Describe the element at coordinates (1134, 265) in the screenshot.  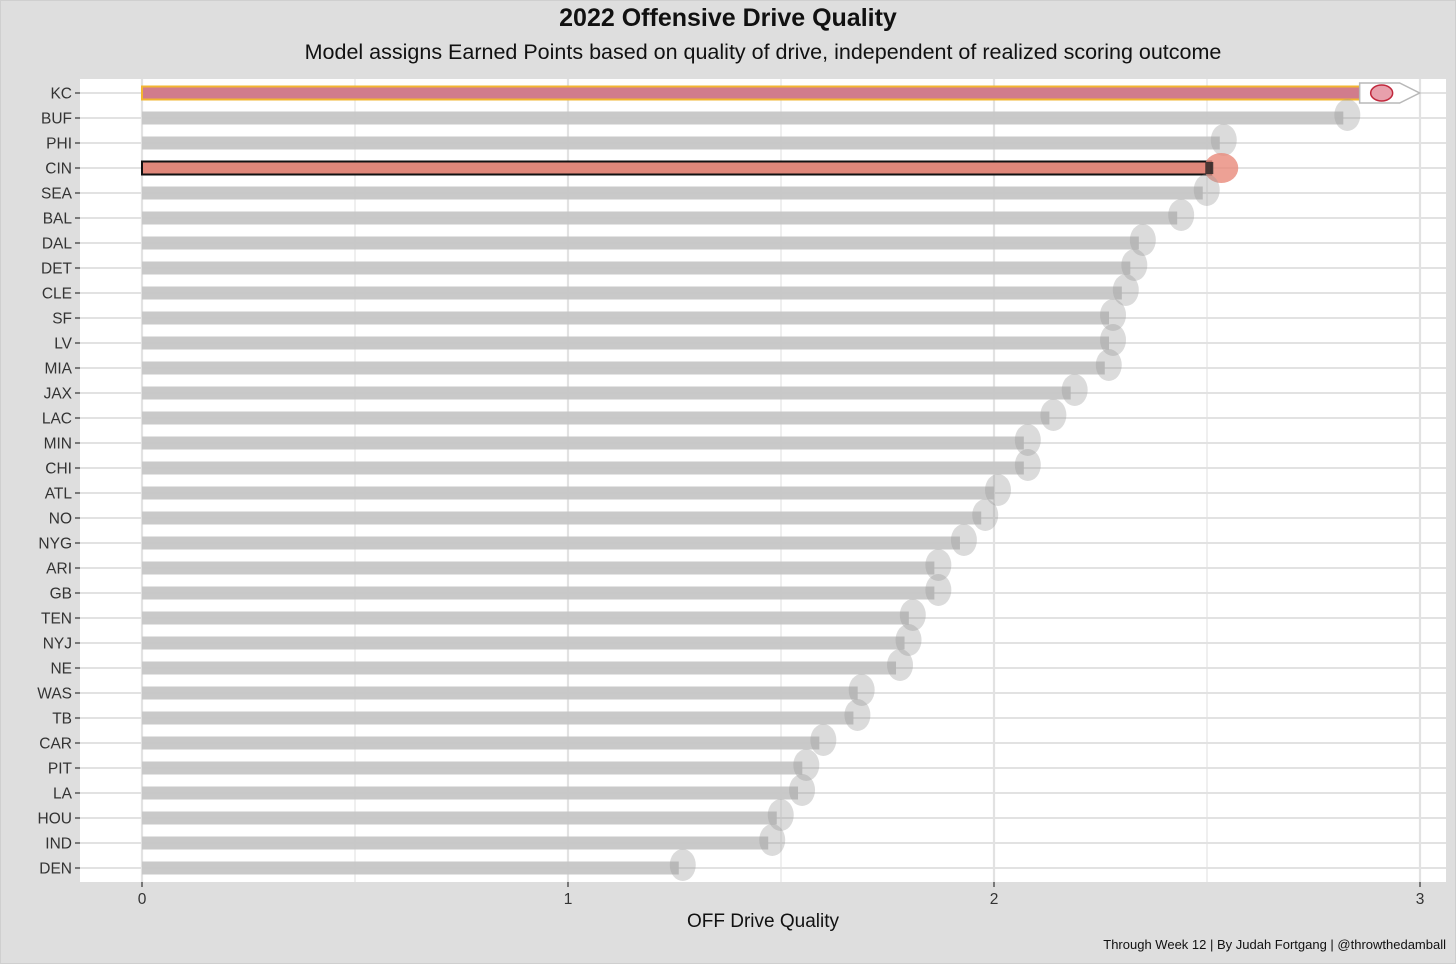
I see `team-logo-det-icon` at that location.